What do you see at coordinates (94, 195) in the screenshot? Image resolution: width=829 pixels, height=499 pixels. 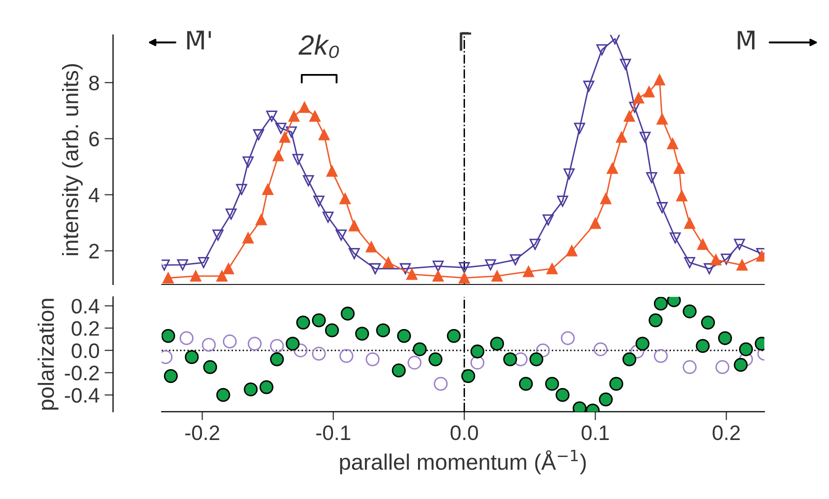 I see `y-tick-label: 4` at bounding box center [94, 195].